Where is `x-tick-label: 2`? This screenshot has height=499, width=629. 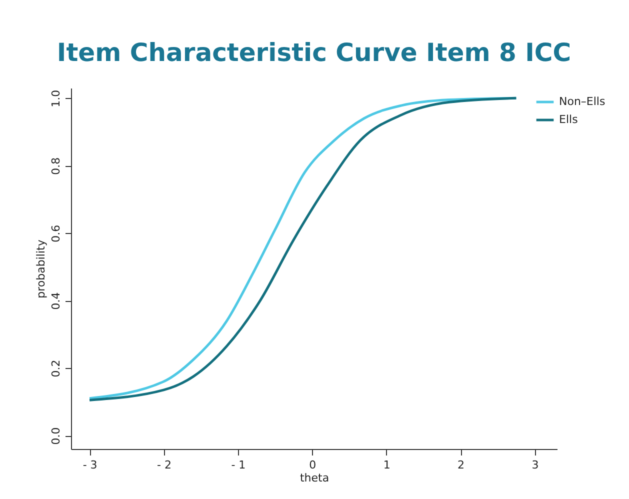
x-tick-label: 2 is located at coordinates (461, 465).